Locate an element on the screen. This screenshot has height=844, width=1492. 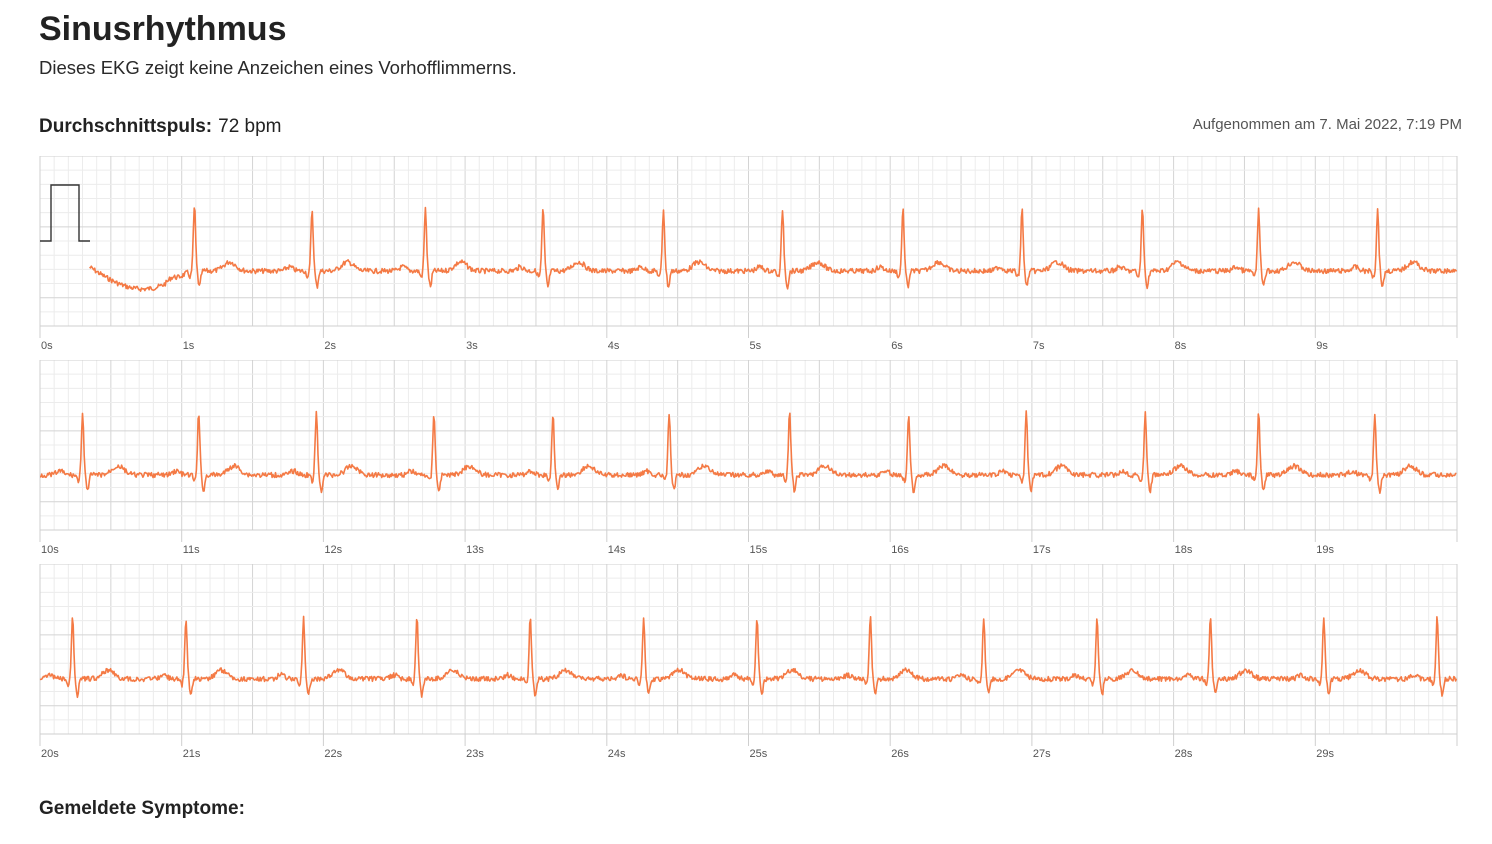
time-tick-label: 27s is located at coordinates (1042, 754).